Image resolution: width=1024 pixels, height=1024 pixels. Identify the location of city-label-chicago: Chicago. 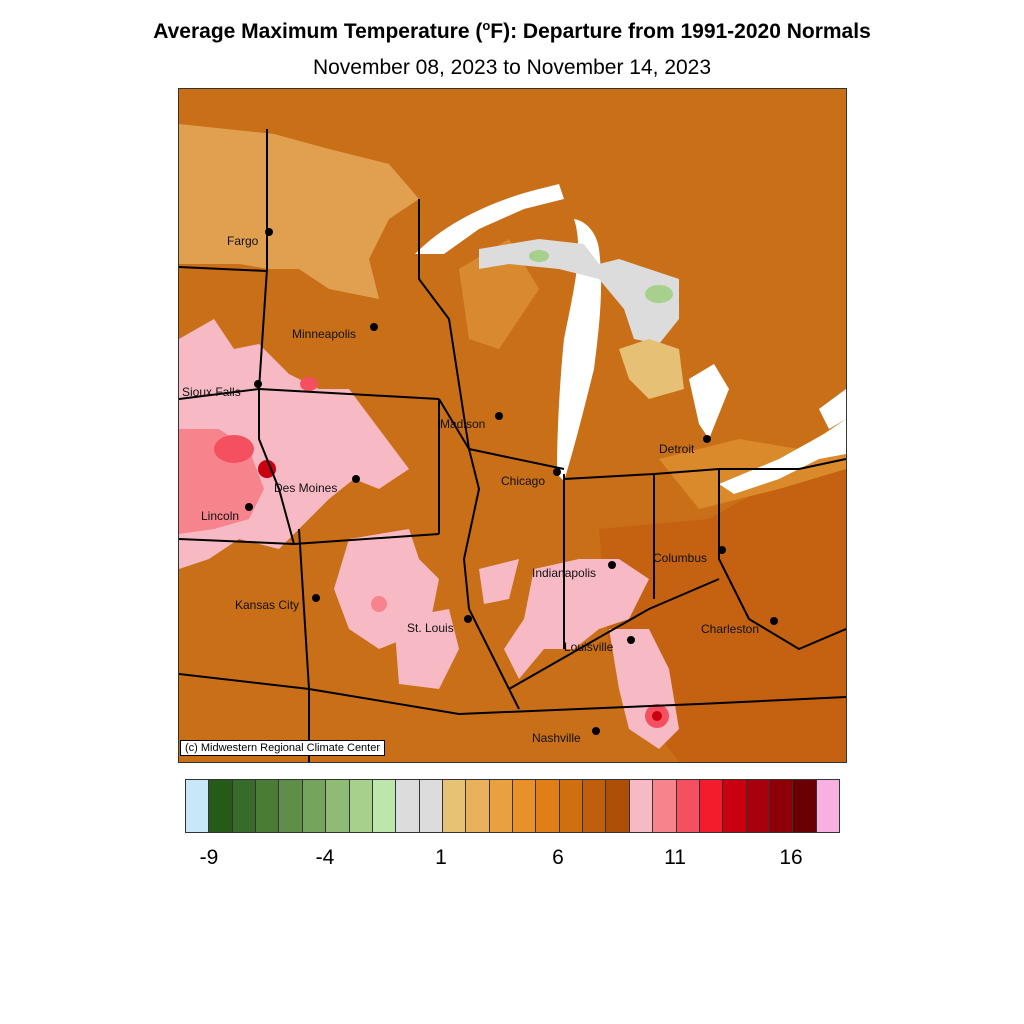
(523, 481).